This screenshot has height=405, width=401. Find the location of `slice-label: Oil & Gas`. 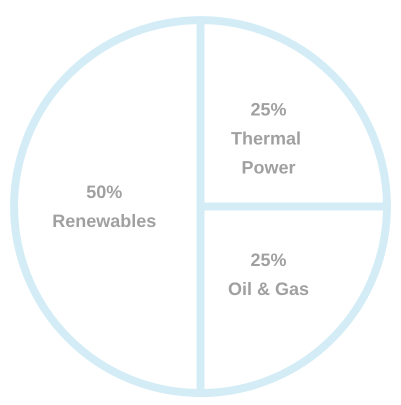

slice-label: Oil & Gas is located at coordinates (269, 289).